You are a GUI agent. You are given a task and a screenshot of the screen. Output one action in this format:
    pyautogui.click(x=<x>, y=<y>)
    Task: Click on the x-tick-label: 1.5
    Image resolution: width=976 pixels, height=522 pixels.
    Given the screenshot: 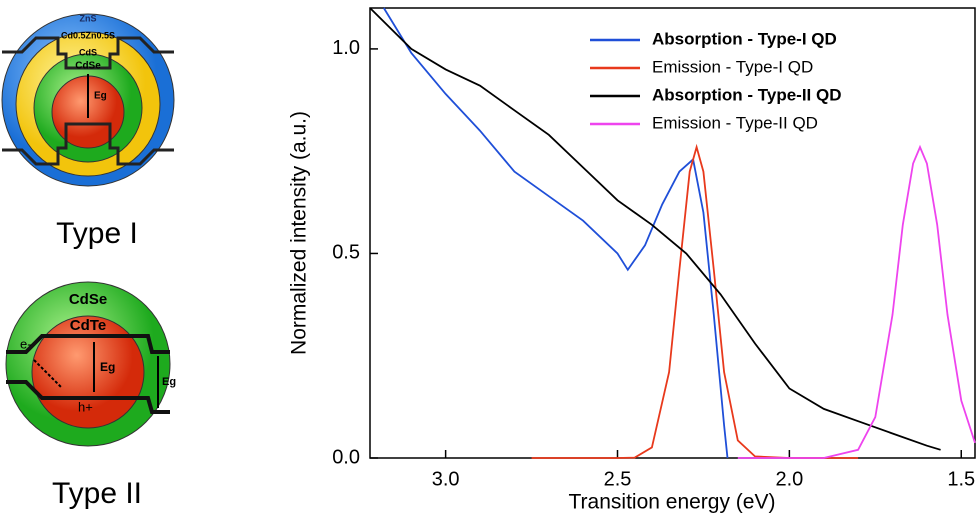 What is the action you would take?
    pyautogui.click(x=961, y=479)
    